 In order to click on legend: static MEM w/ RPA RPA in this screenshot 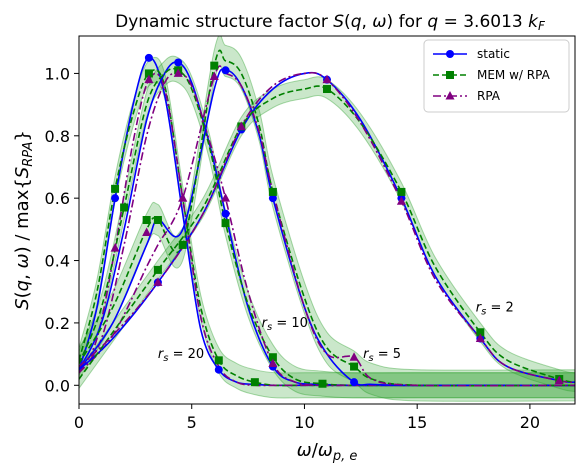, I will do `click(496, 76)`.